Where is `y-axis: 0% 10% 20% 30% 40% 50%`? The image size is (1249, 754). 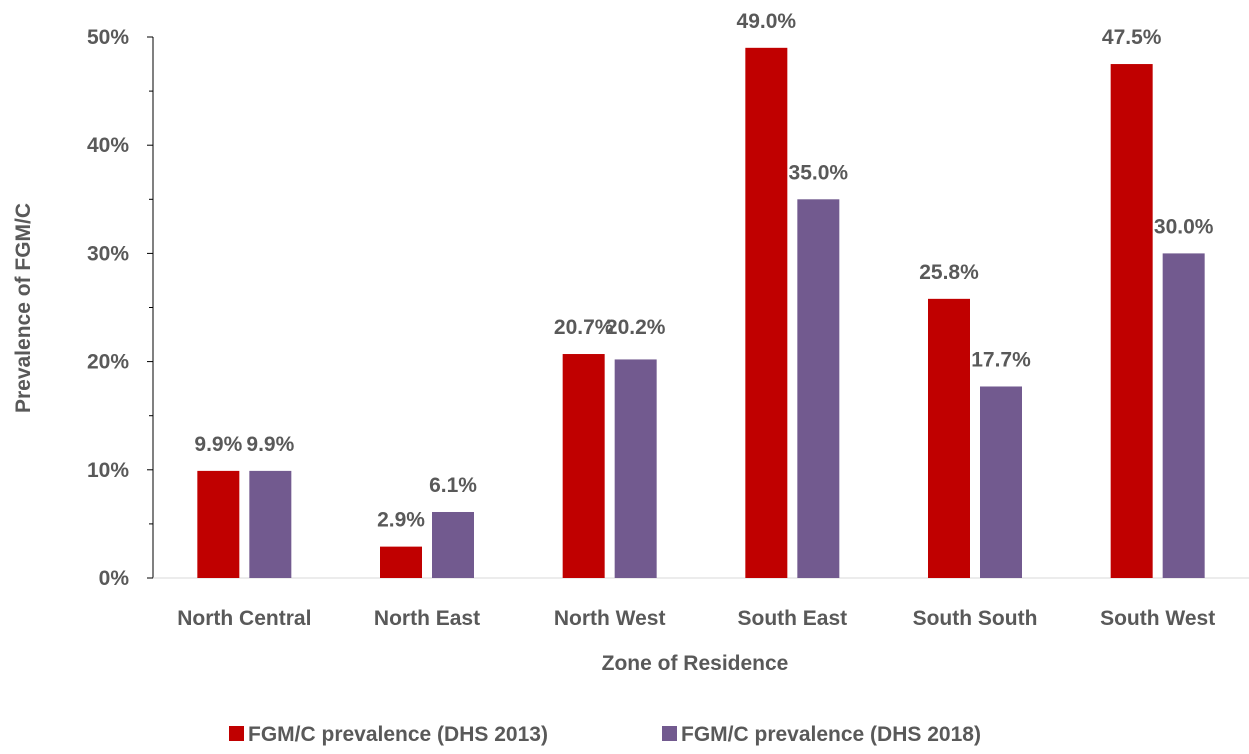
y-axis: 0% 10% 20% 30% 40% 50% is located at coordinates (120, 308).